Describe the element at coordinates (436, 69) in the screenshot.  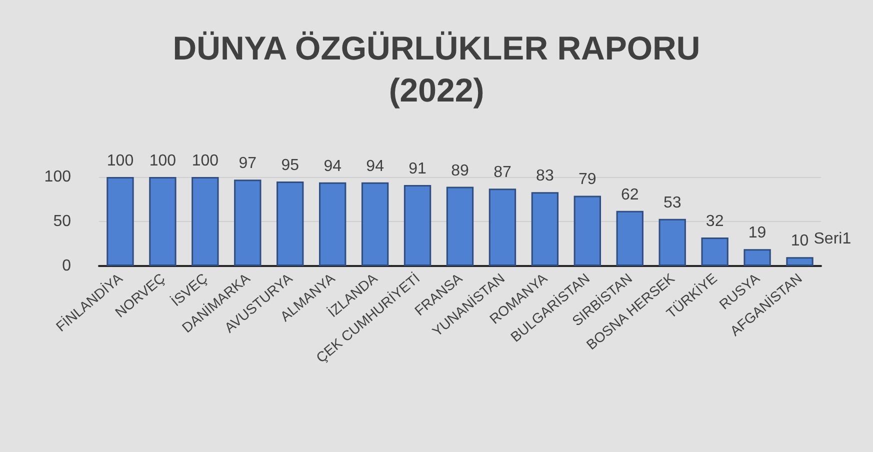
I see `chart-title: DÜNYA ÖZGÜRLÜKLER RAPORU (2022)` at that location.